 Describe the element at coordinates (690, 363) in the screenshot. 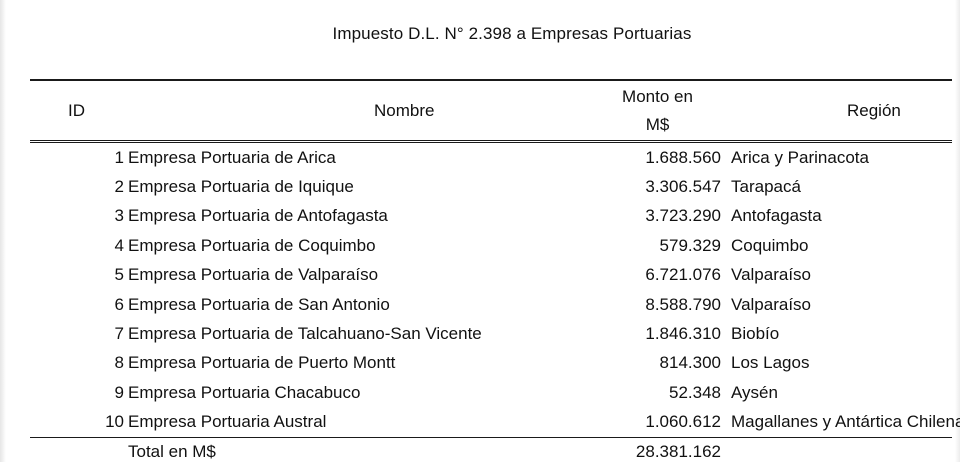

I see `row-monto: 814.300` at that location.